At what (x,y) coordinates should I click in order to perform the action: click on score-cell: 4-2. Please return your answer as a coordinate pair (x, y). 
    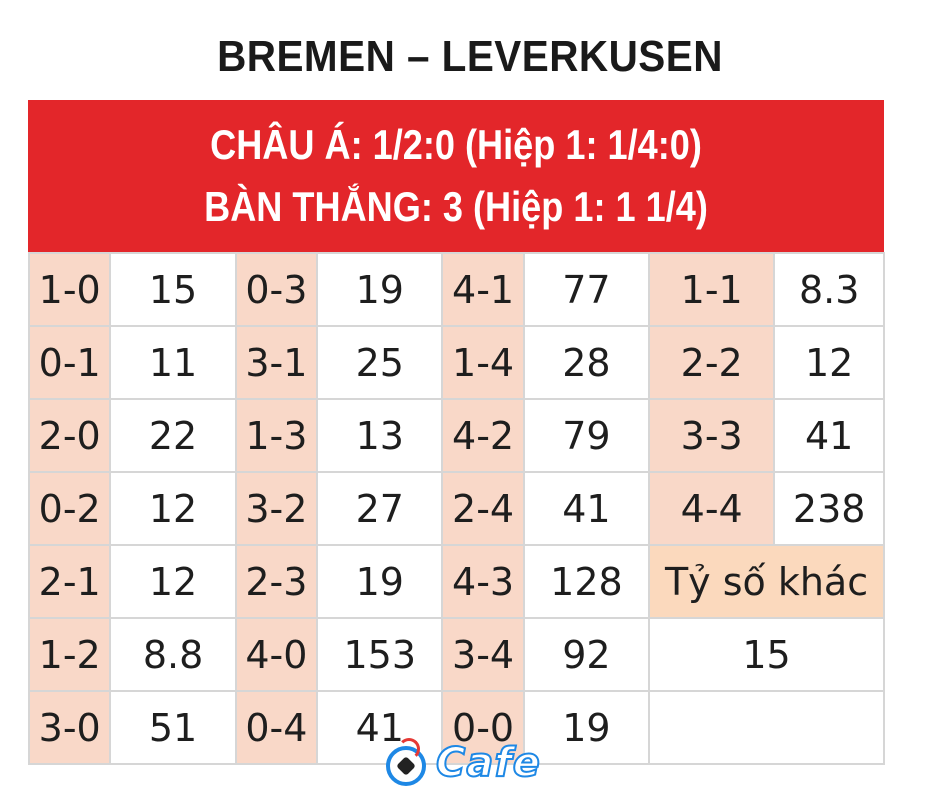
    Looking at the image, I should click on (483, 435).